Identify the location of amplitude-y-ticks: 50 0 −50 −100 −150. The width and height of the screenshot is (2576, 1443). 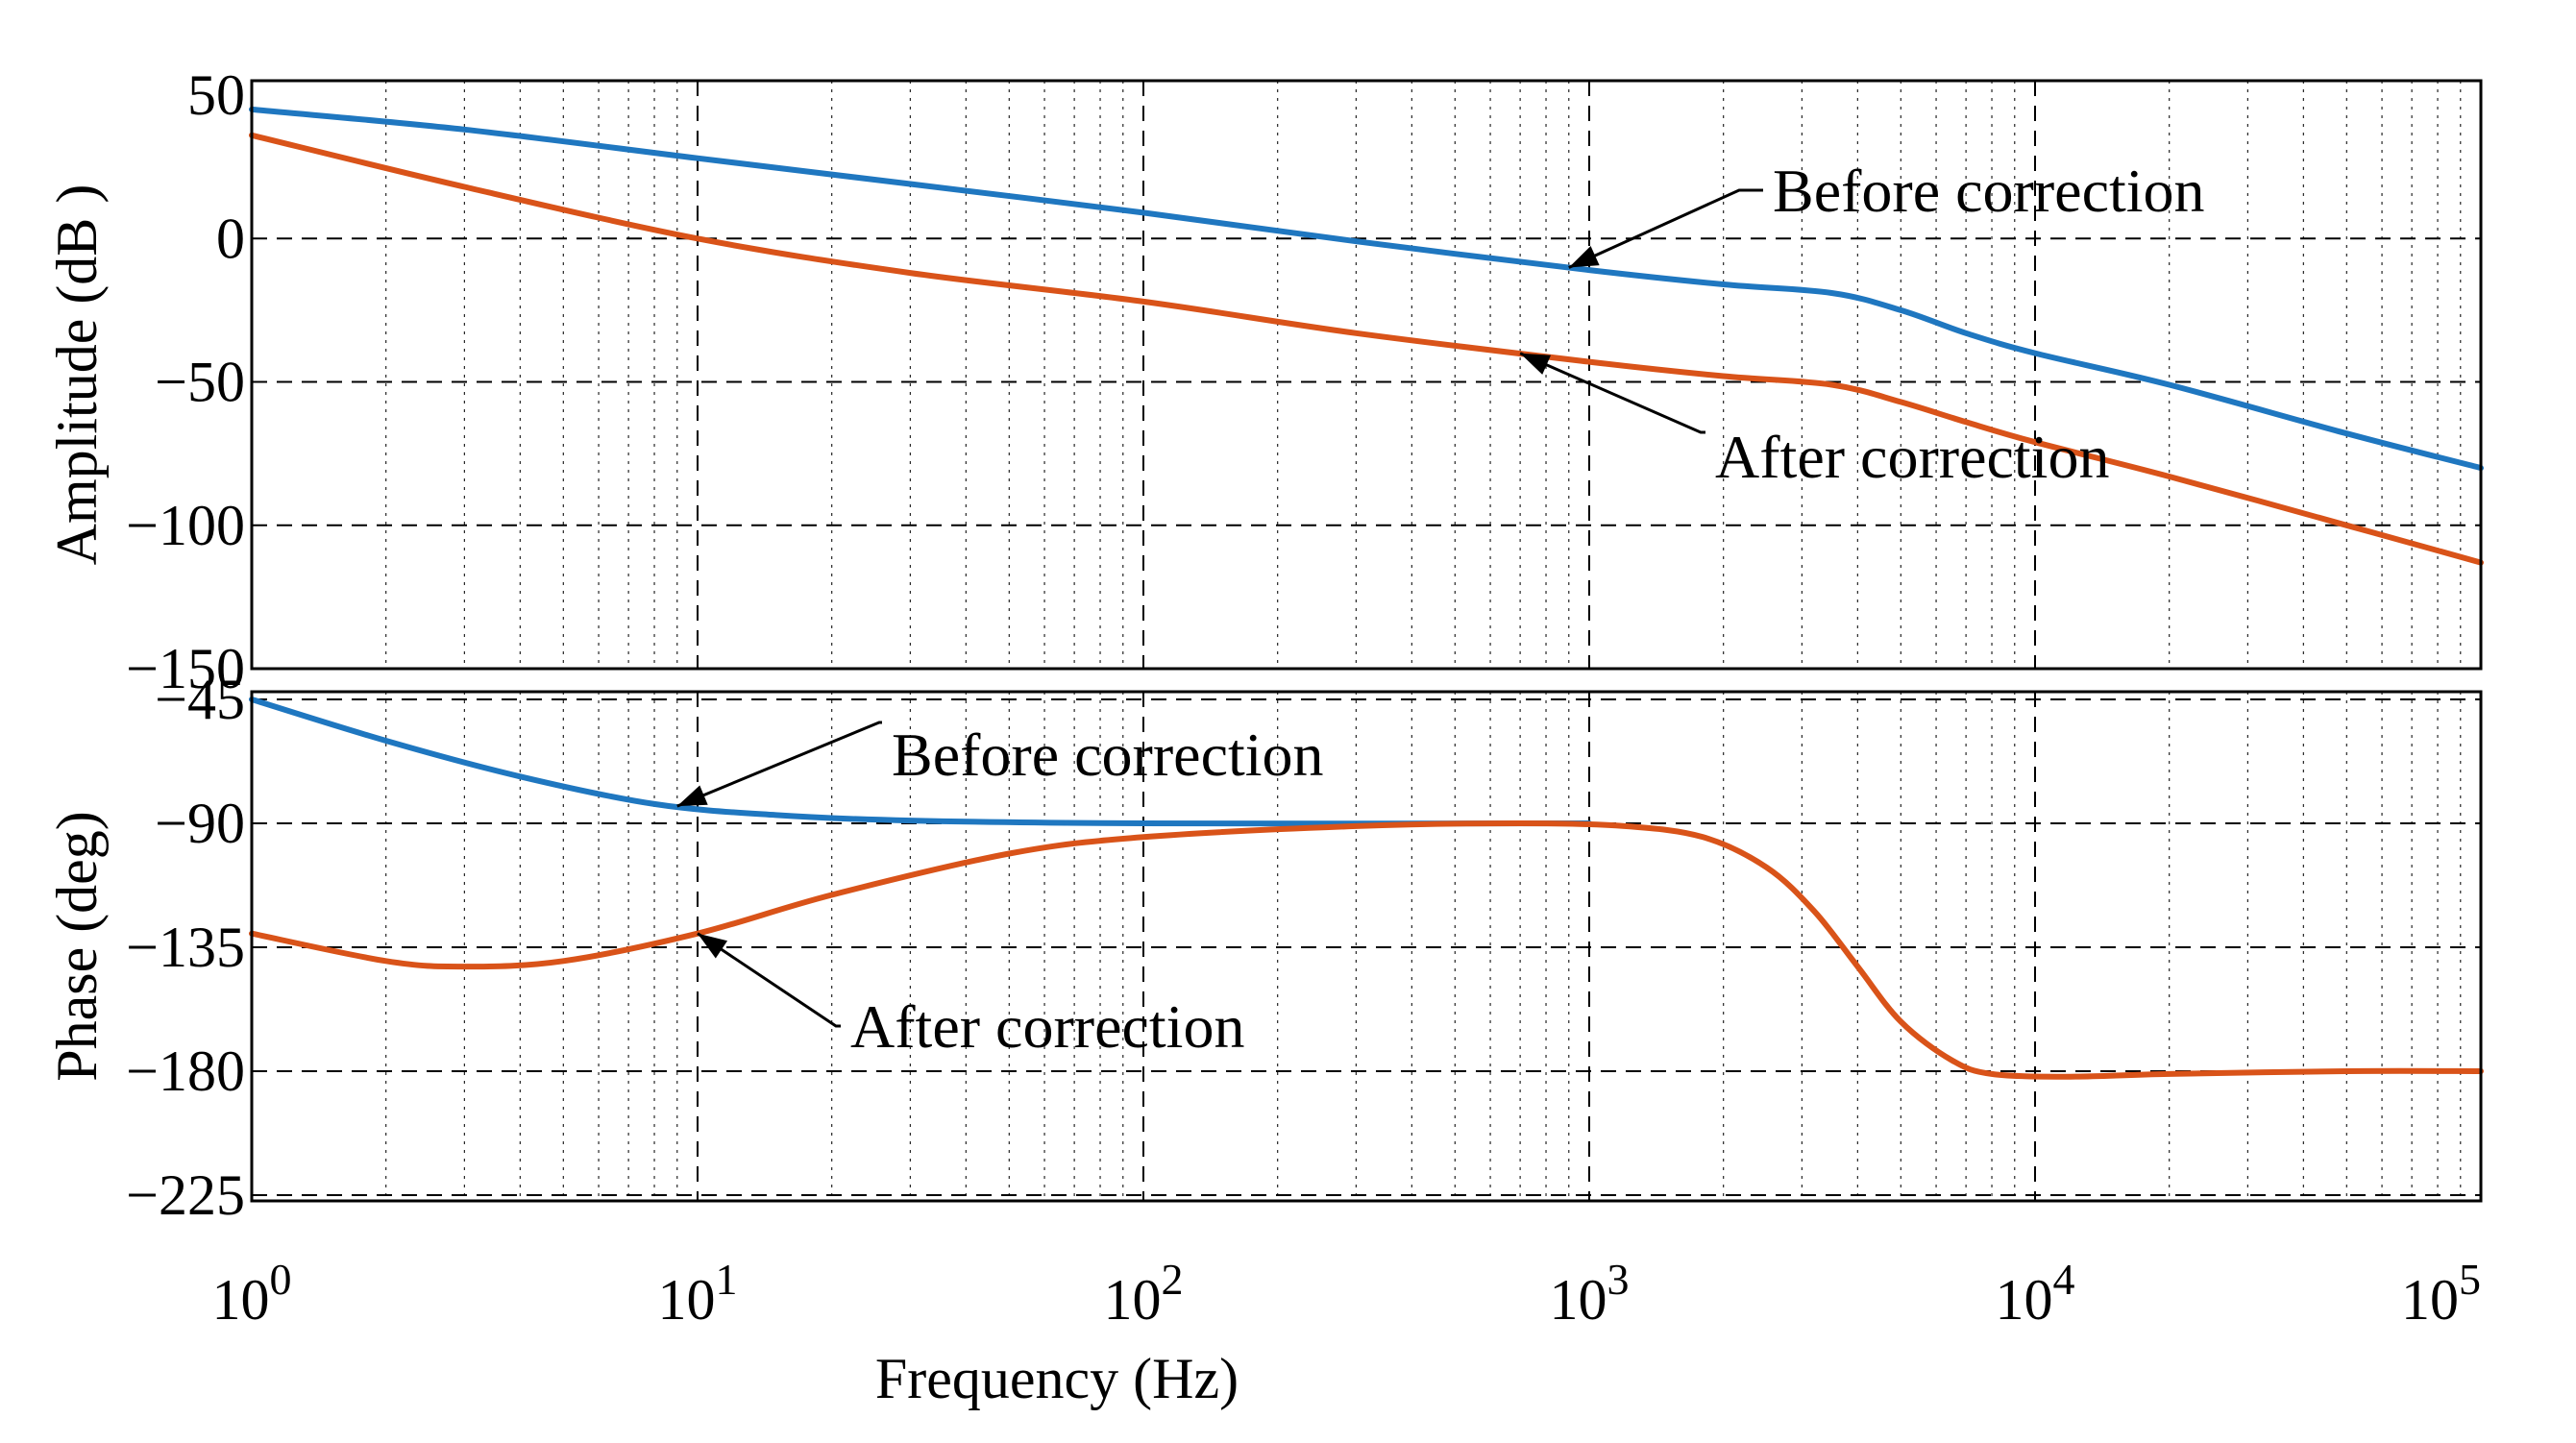
(185, 382).